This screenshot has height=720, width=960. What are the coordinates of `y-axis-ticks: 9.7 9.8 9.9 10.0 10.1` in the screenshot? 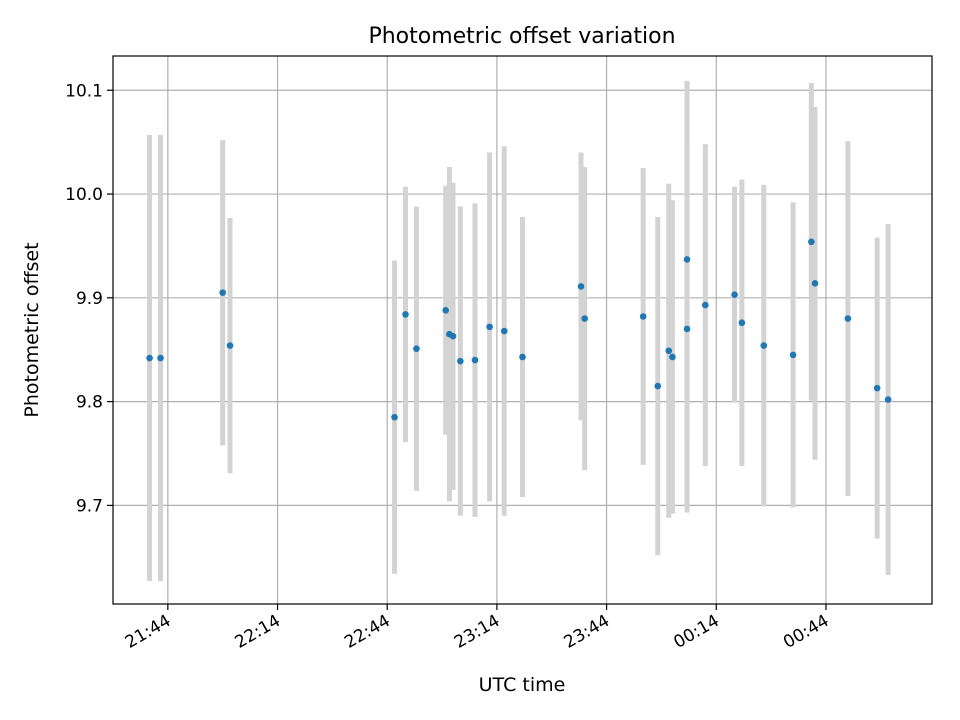 It's located at (89, 298).